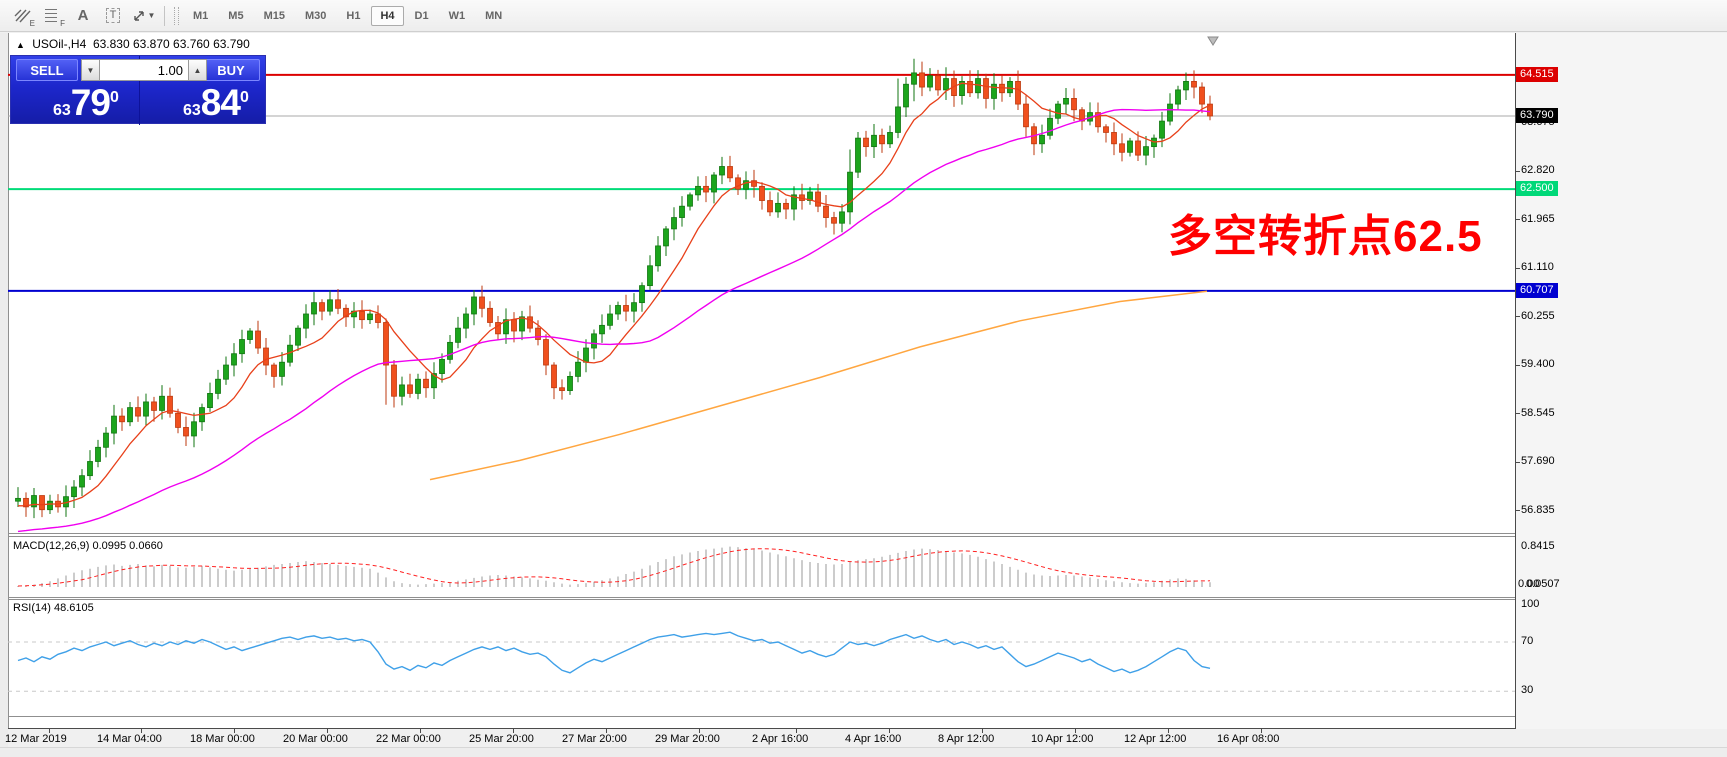 This screenshot has height=757, width=1727. What do you see at coordinates (236, 15) in the screenshot?
I see `timeframe-button-m5: M5` at bounding box center [236, 15].